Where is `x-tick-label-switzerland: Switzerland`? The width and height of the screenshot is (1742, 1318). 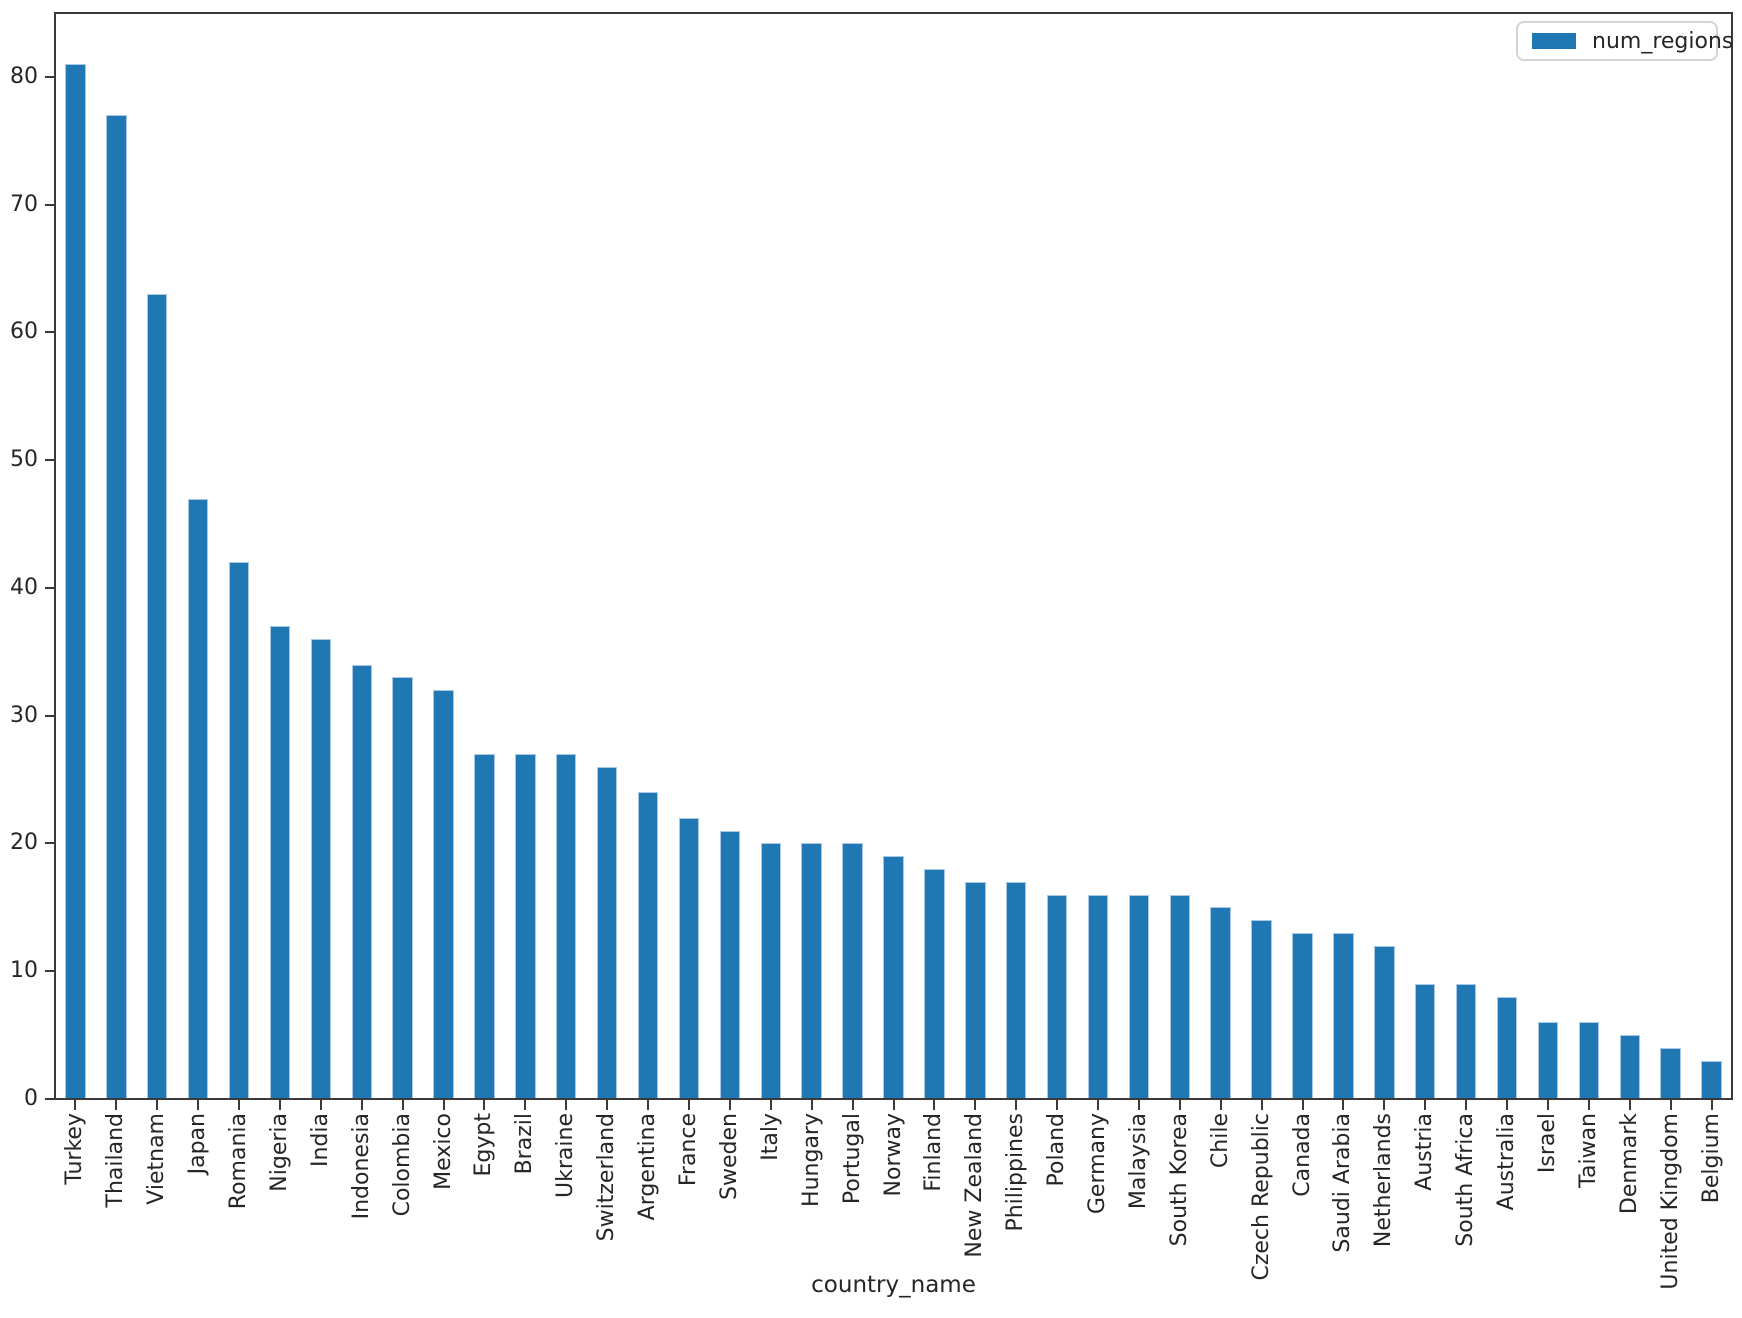 x-tick-label-switzerland: Switzerland is located at coordinates (607, 1180).